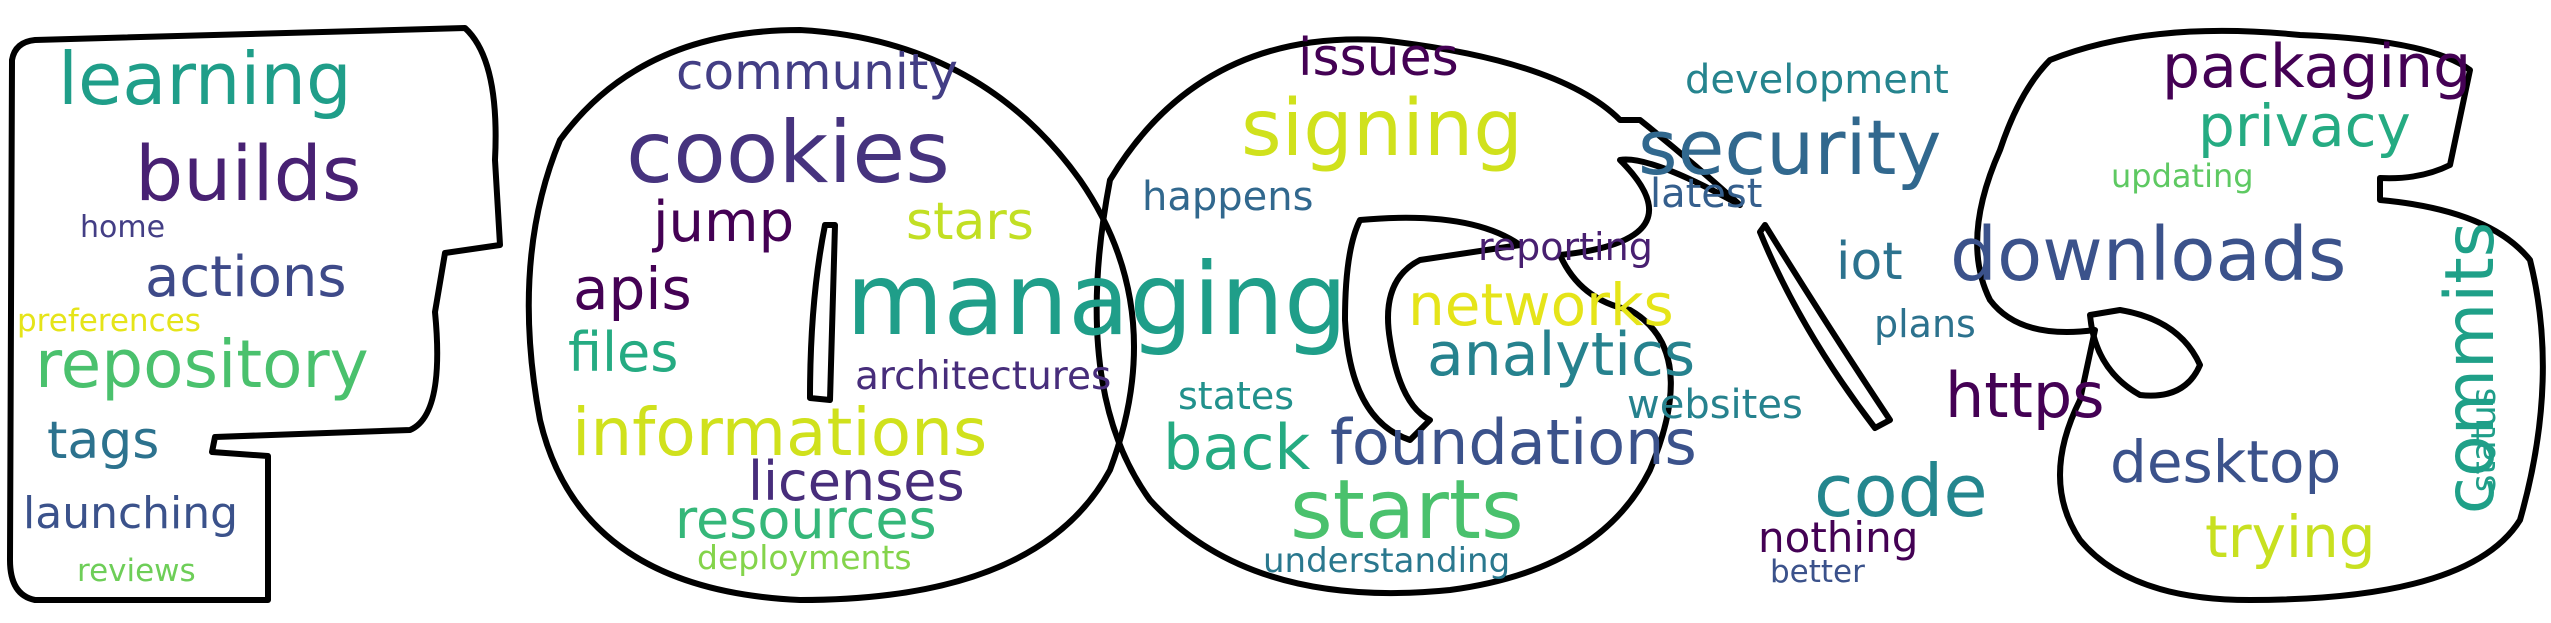 Image resolution: width=2551 pixels, height=623 pixels. What do you see at coordinates (623, 352) in the screenshot?
I see `word-files: files` at bounding box center [623, 352].